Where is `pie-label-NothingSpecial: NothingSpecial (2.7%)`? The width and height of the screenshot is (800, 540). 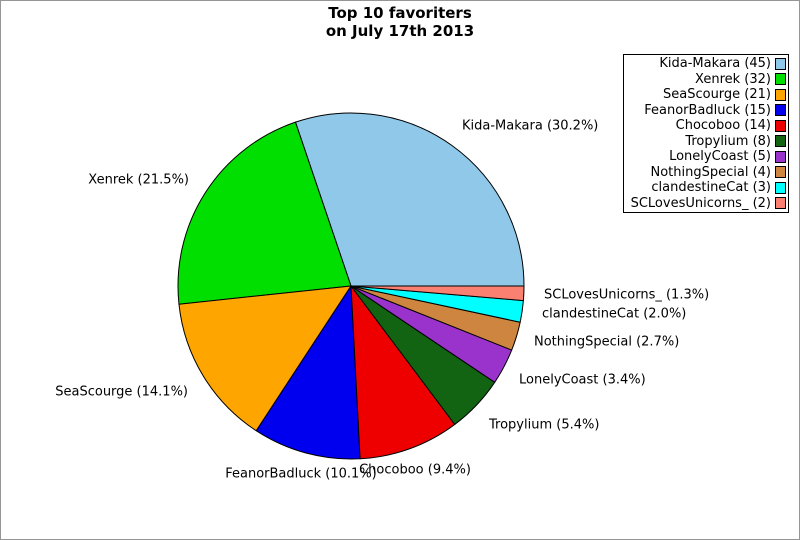
pie-label-NothingSpecial: NothingSpecial (2.7%) is located at coordinates (606, 342).